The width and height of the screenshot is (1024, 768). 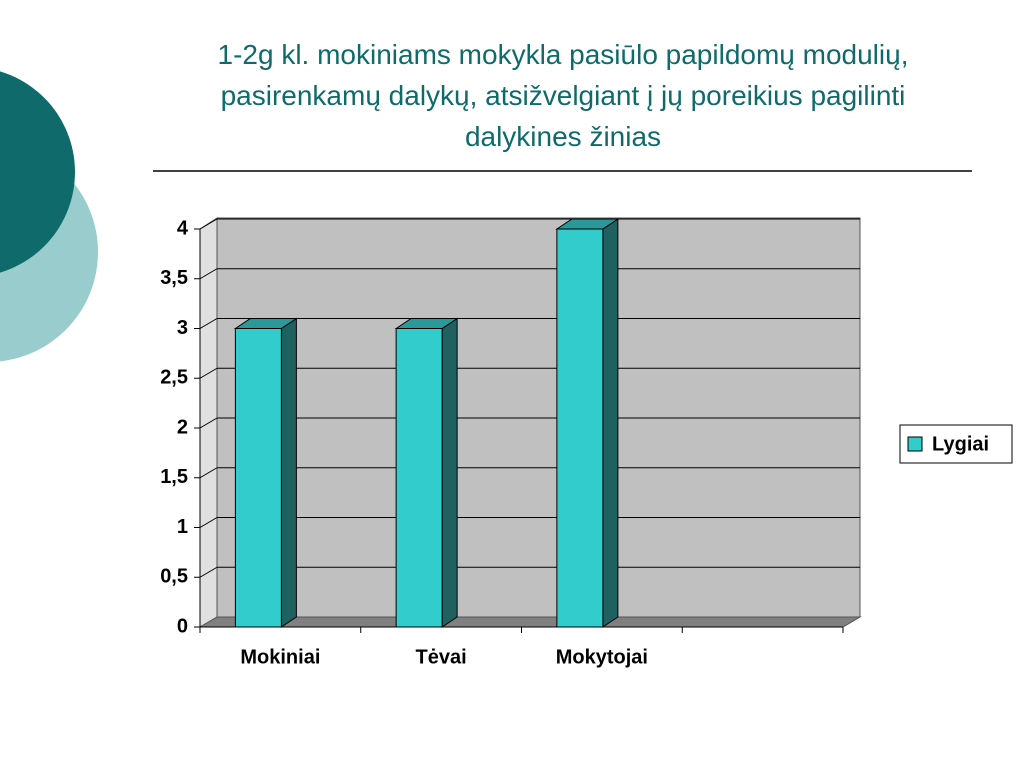 I want to click on y-tick-label: 4, so click(x=183, y=228).